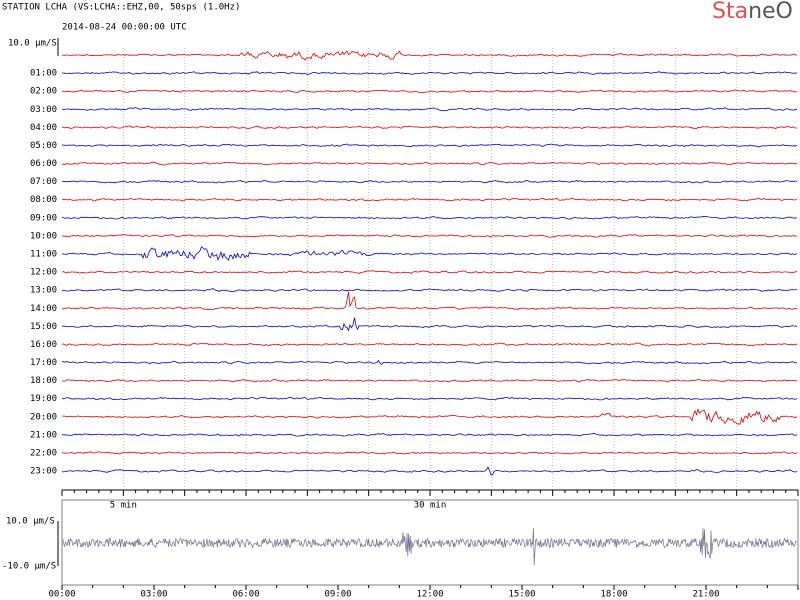 This screenshot has width=800, height=600. Describe the element at coordinates (43, 74) in the screenshot. I see `row-label: 01:00` at that location.